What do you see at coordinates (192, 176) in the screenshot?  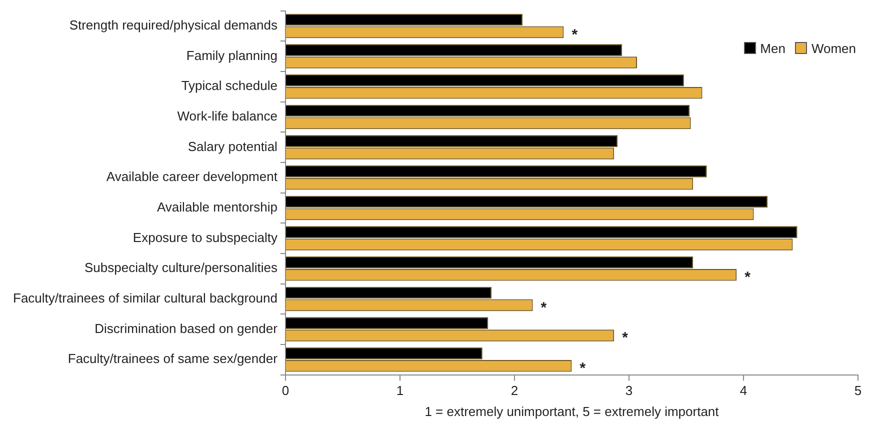 I see `y-tick-label: Available career development` at bounding box center [192, 176].